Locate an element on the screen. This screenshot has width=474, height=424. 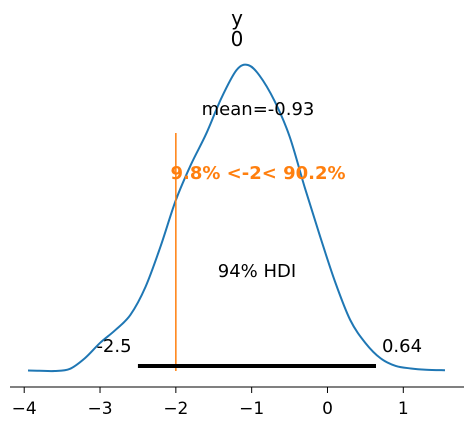
x-tick-label: 1 is located at coordinates (403, 409).